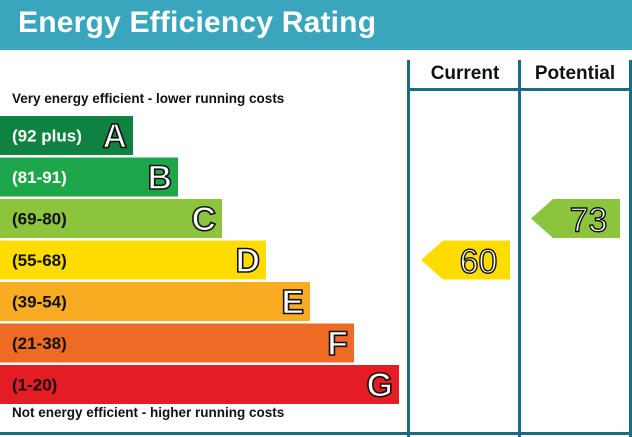  Describe the element at coordinates (39, 260) in the screenshot. I see `band-d-range: (55-68)` at that location.